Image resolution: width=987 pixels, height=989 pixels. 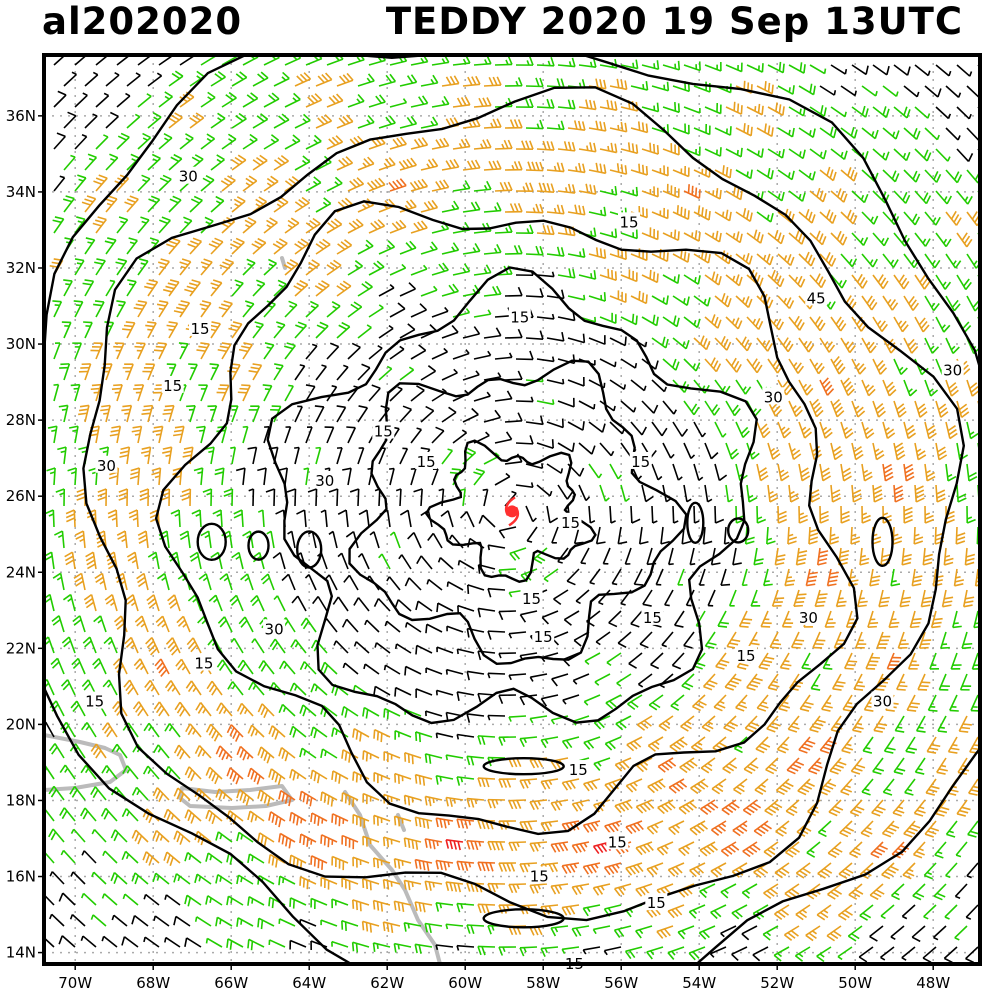 What do you see at coordinates (808, 618) in the screenshot?
I see `contour-label: 30` at bounding box center [808, 618].